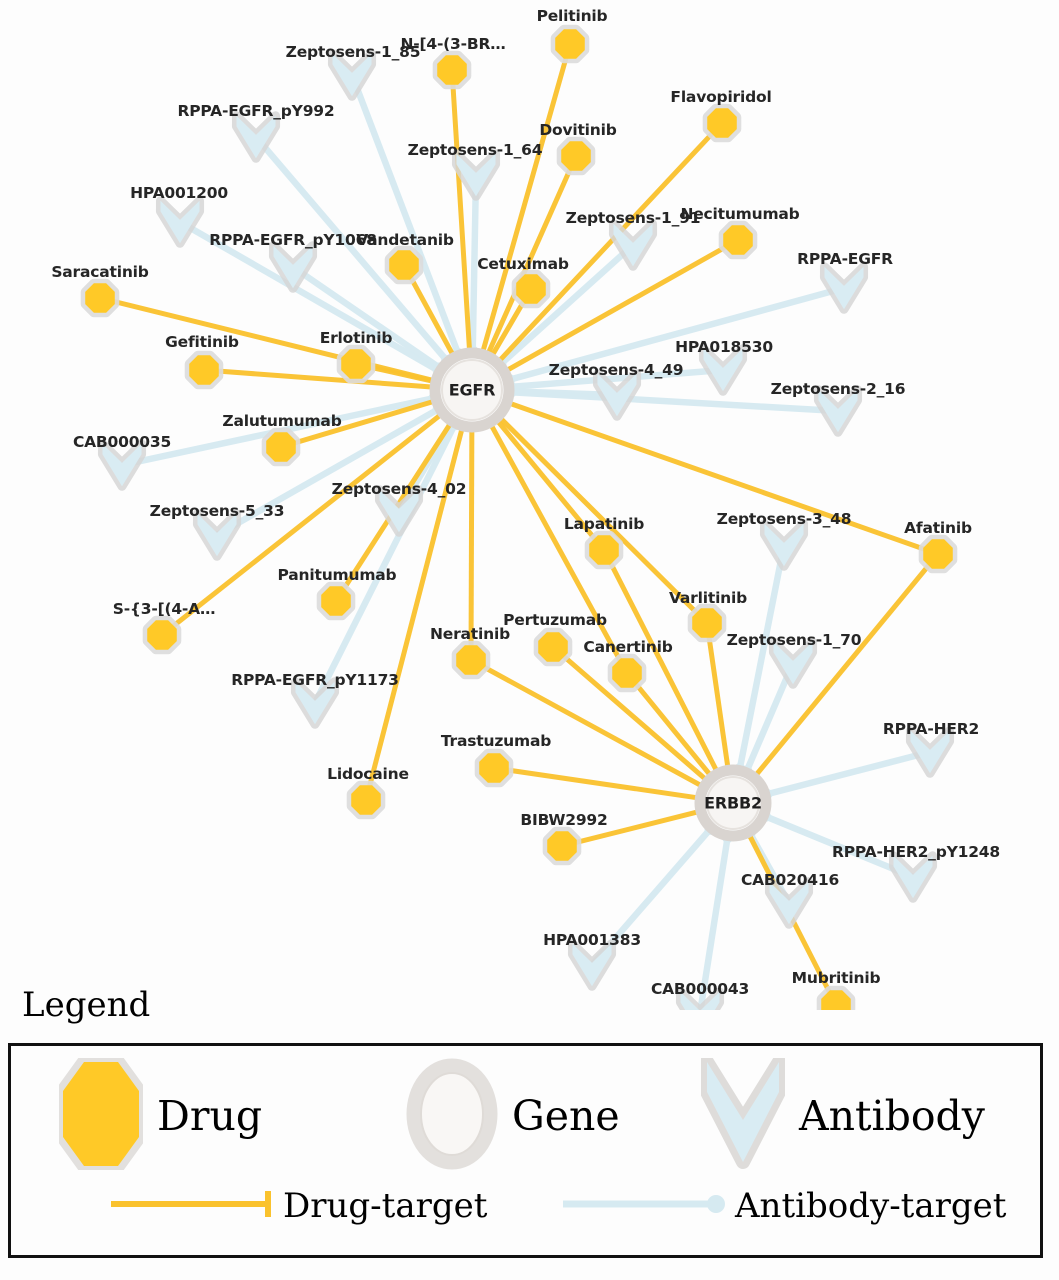 The width and height of the screenshot is (1059, 1280). Describe the element at coordinates (159, 1114) in the screenshot. I see `legend-item-drug: Drug` at that location.